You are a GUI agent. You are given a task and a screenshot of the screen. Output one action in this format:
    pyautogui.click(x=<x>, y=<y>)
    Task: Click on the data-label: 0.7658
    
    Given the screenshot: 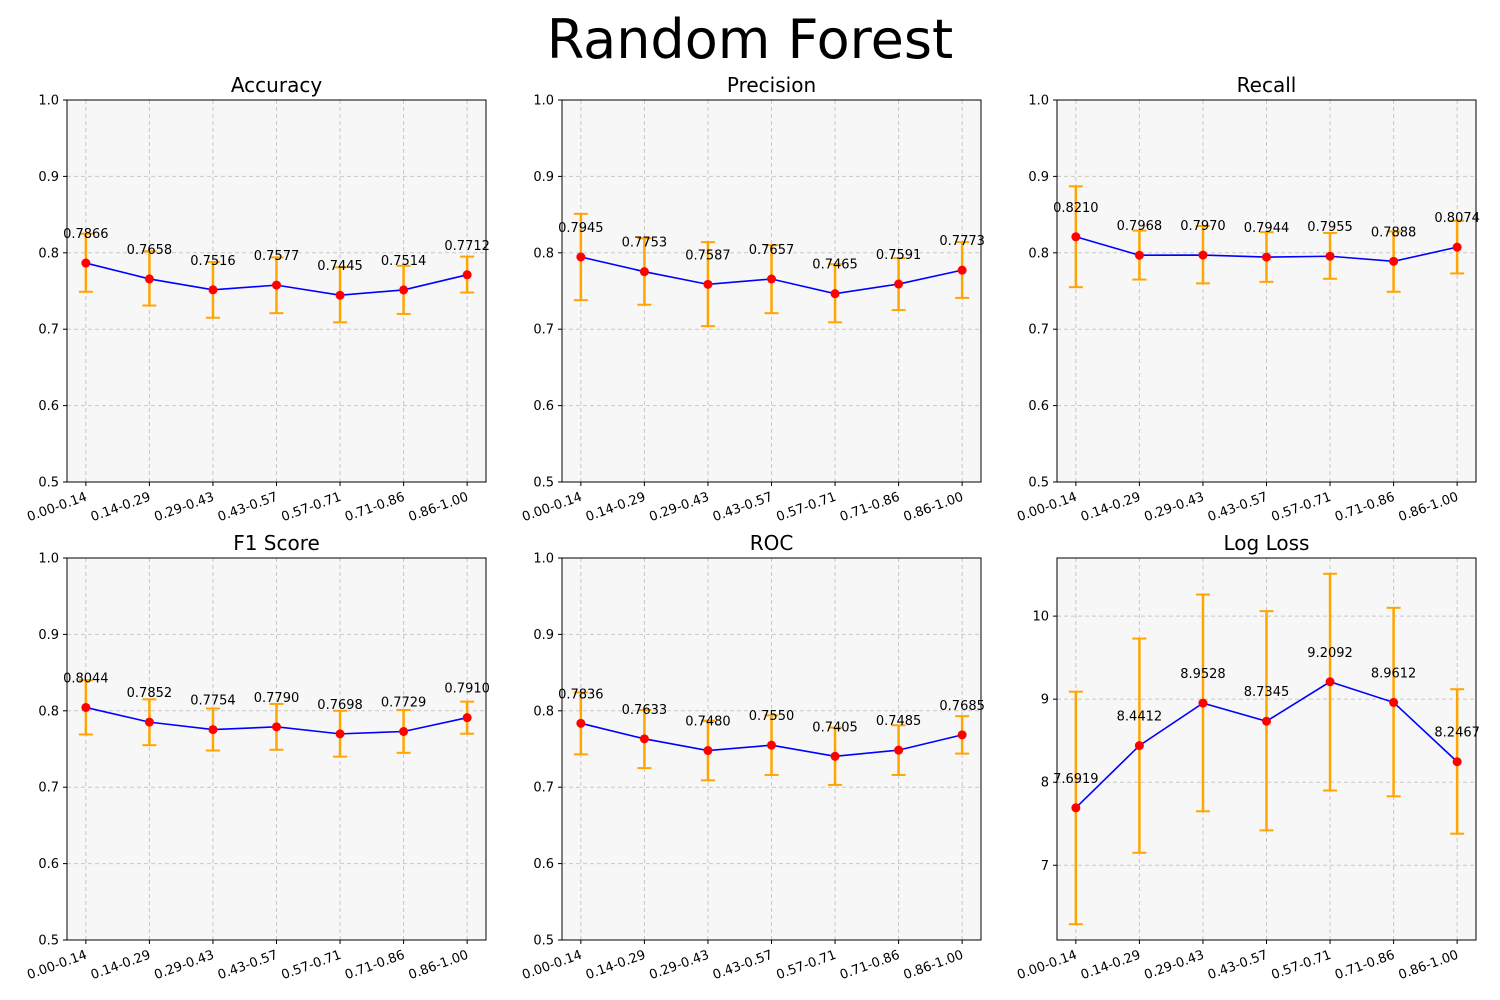 What is the action you would take?
    pyautogui.click(x=150, y=250)
    